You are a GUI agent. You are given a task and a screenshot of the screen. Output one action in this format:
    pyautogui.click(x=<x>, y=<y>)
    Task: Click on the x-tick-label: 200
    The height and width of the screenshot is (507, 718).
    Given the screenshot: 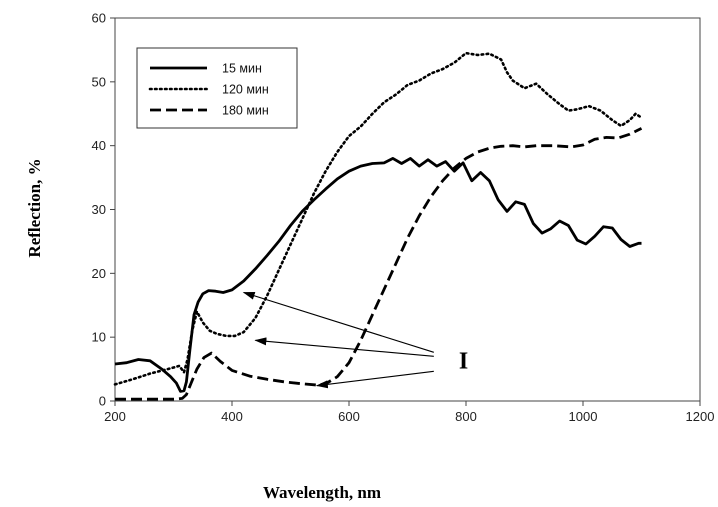 What is the action you would take?
    pyautogui.click(x=115, y=416)
    